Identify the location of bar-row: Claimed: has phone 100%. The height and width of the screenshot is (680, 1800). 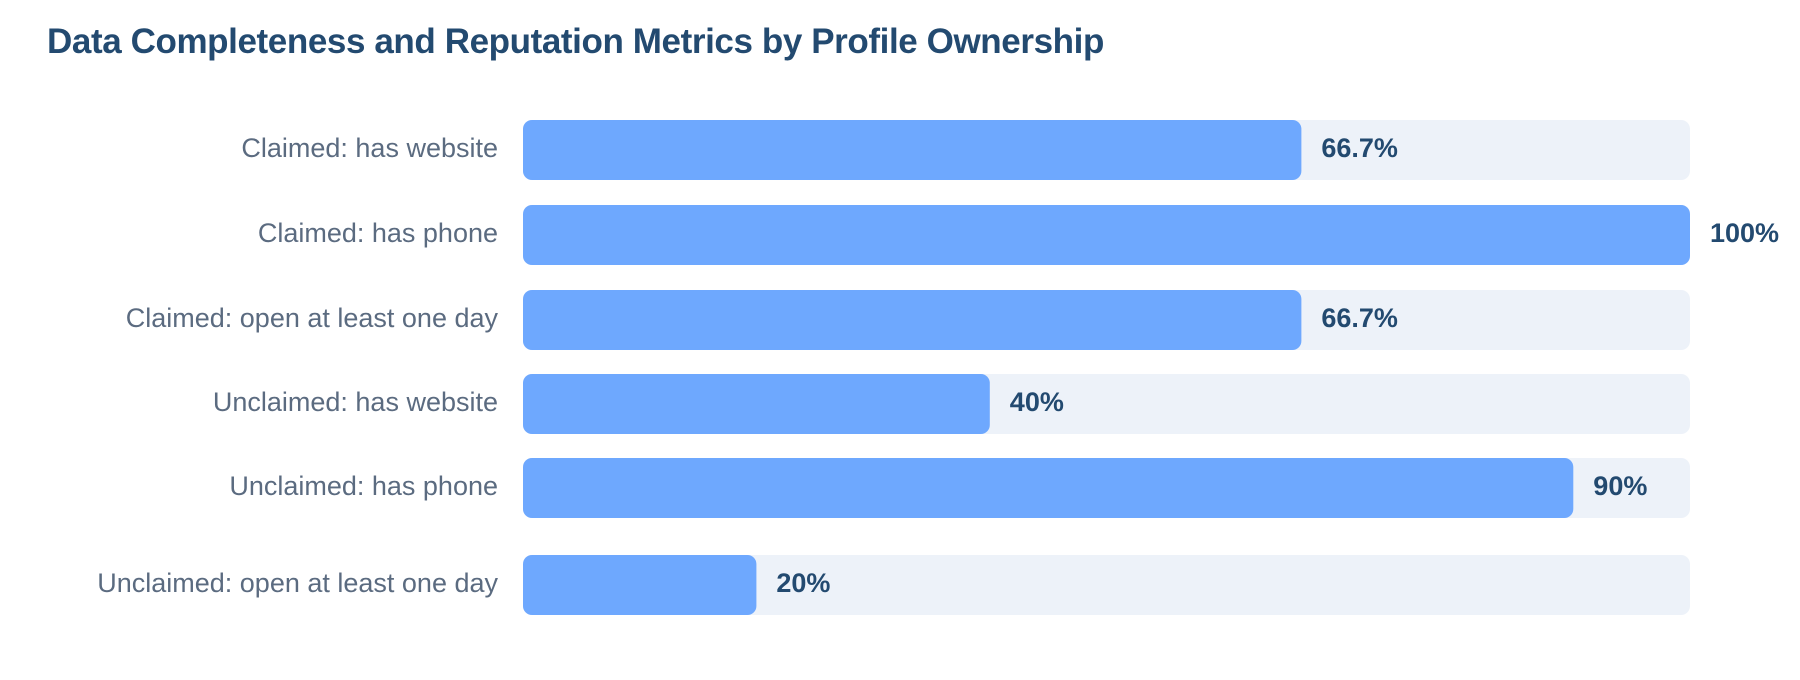
(1018, 235).